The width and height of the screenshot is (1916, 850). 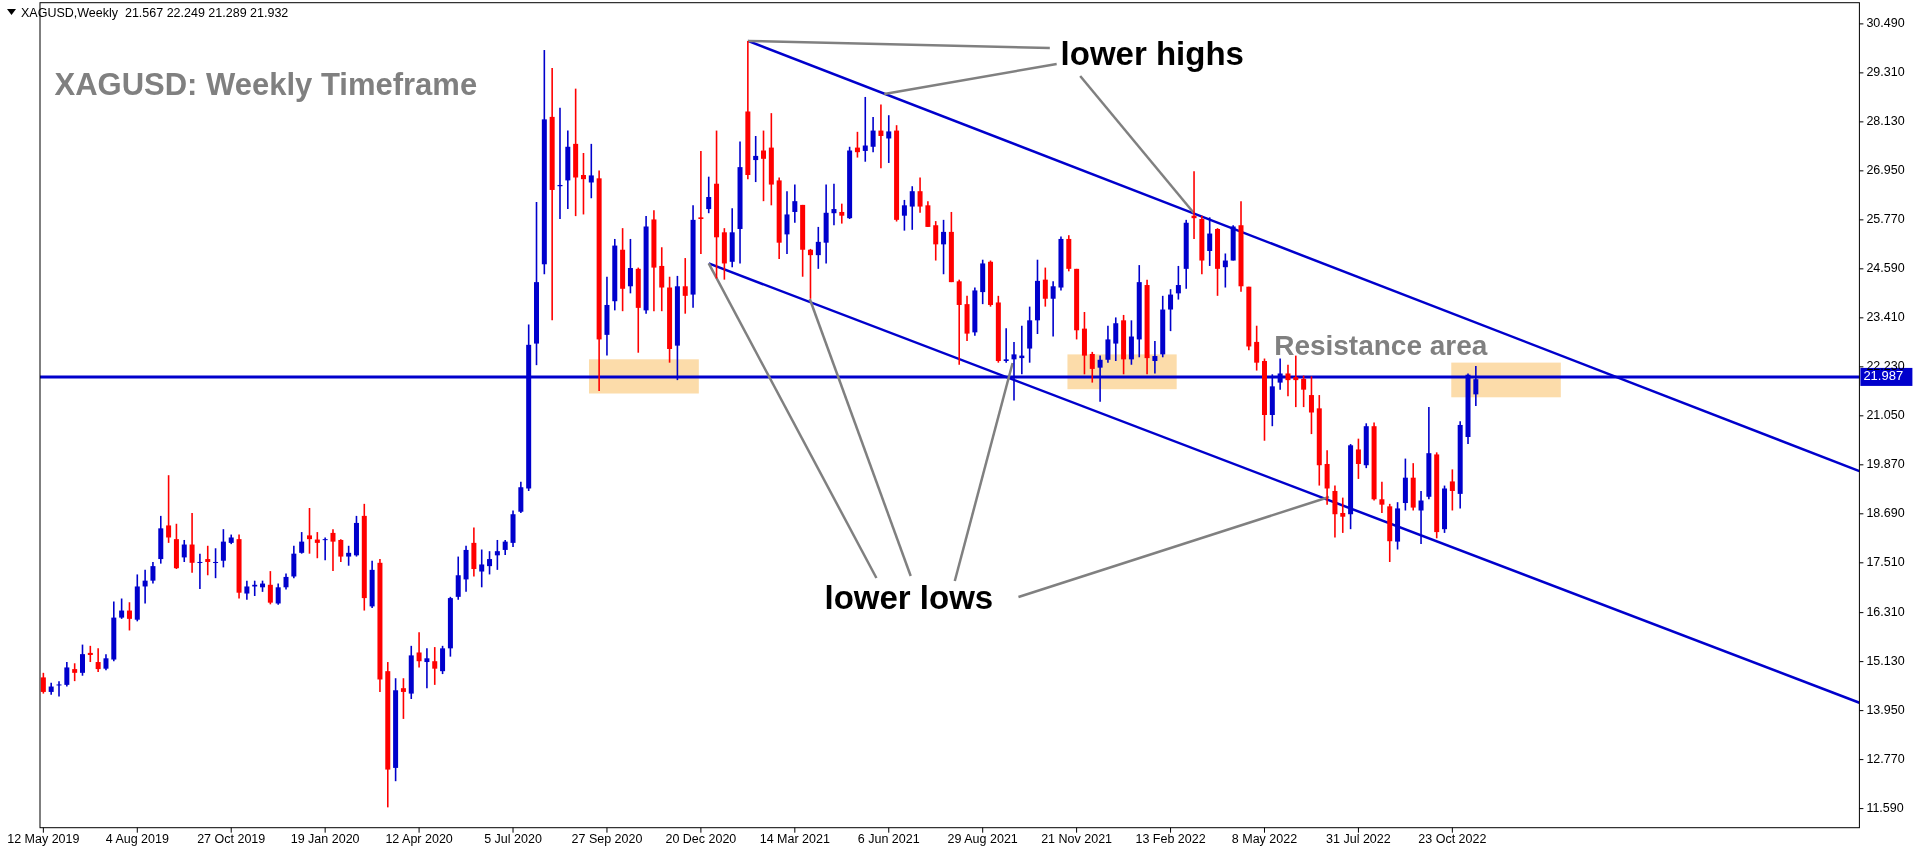 I want to click on x-tick-label: 8 May 2022, so click(x=1264, y=839).